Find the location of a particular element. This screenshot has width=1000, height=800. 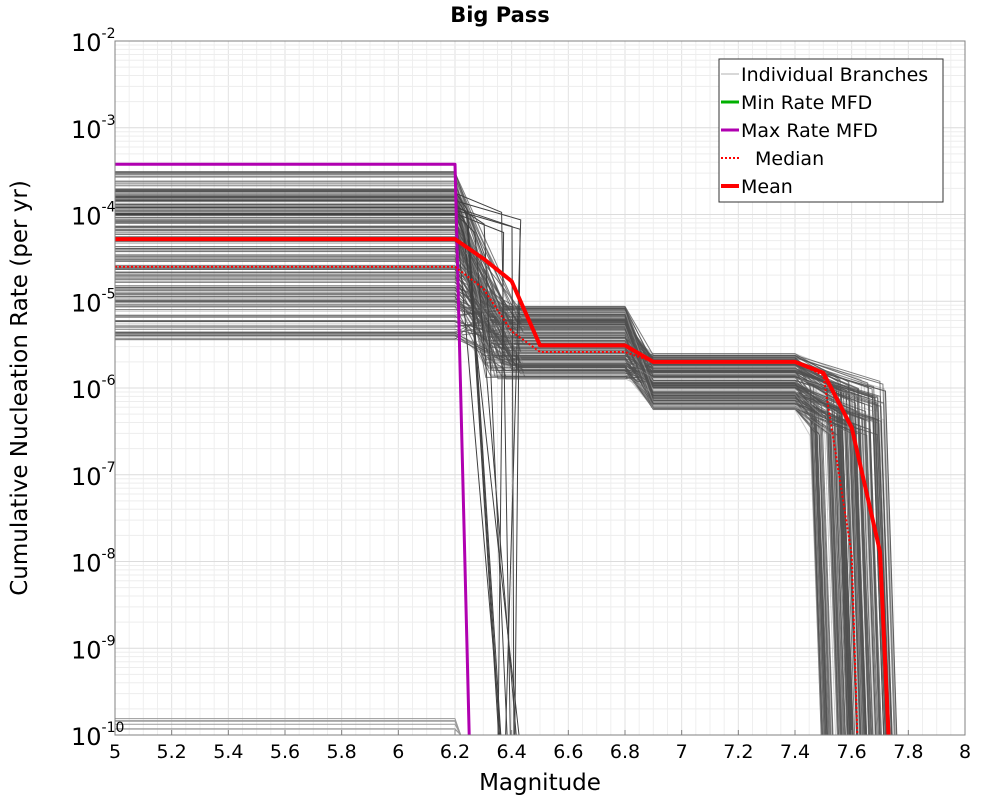

y-tick-label: 10⁻⁷ is located at coordinates (93, 475).